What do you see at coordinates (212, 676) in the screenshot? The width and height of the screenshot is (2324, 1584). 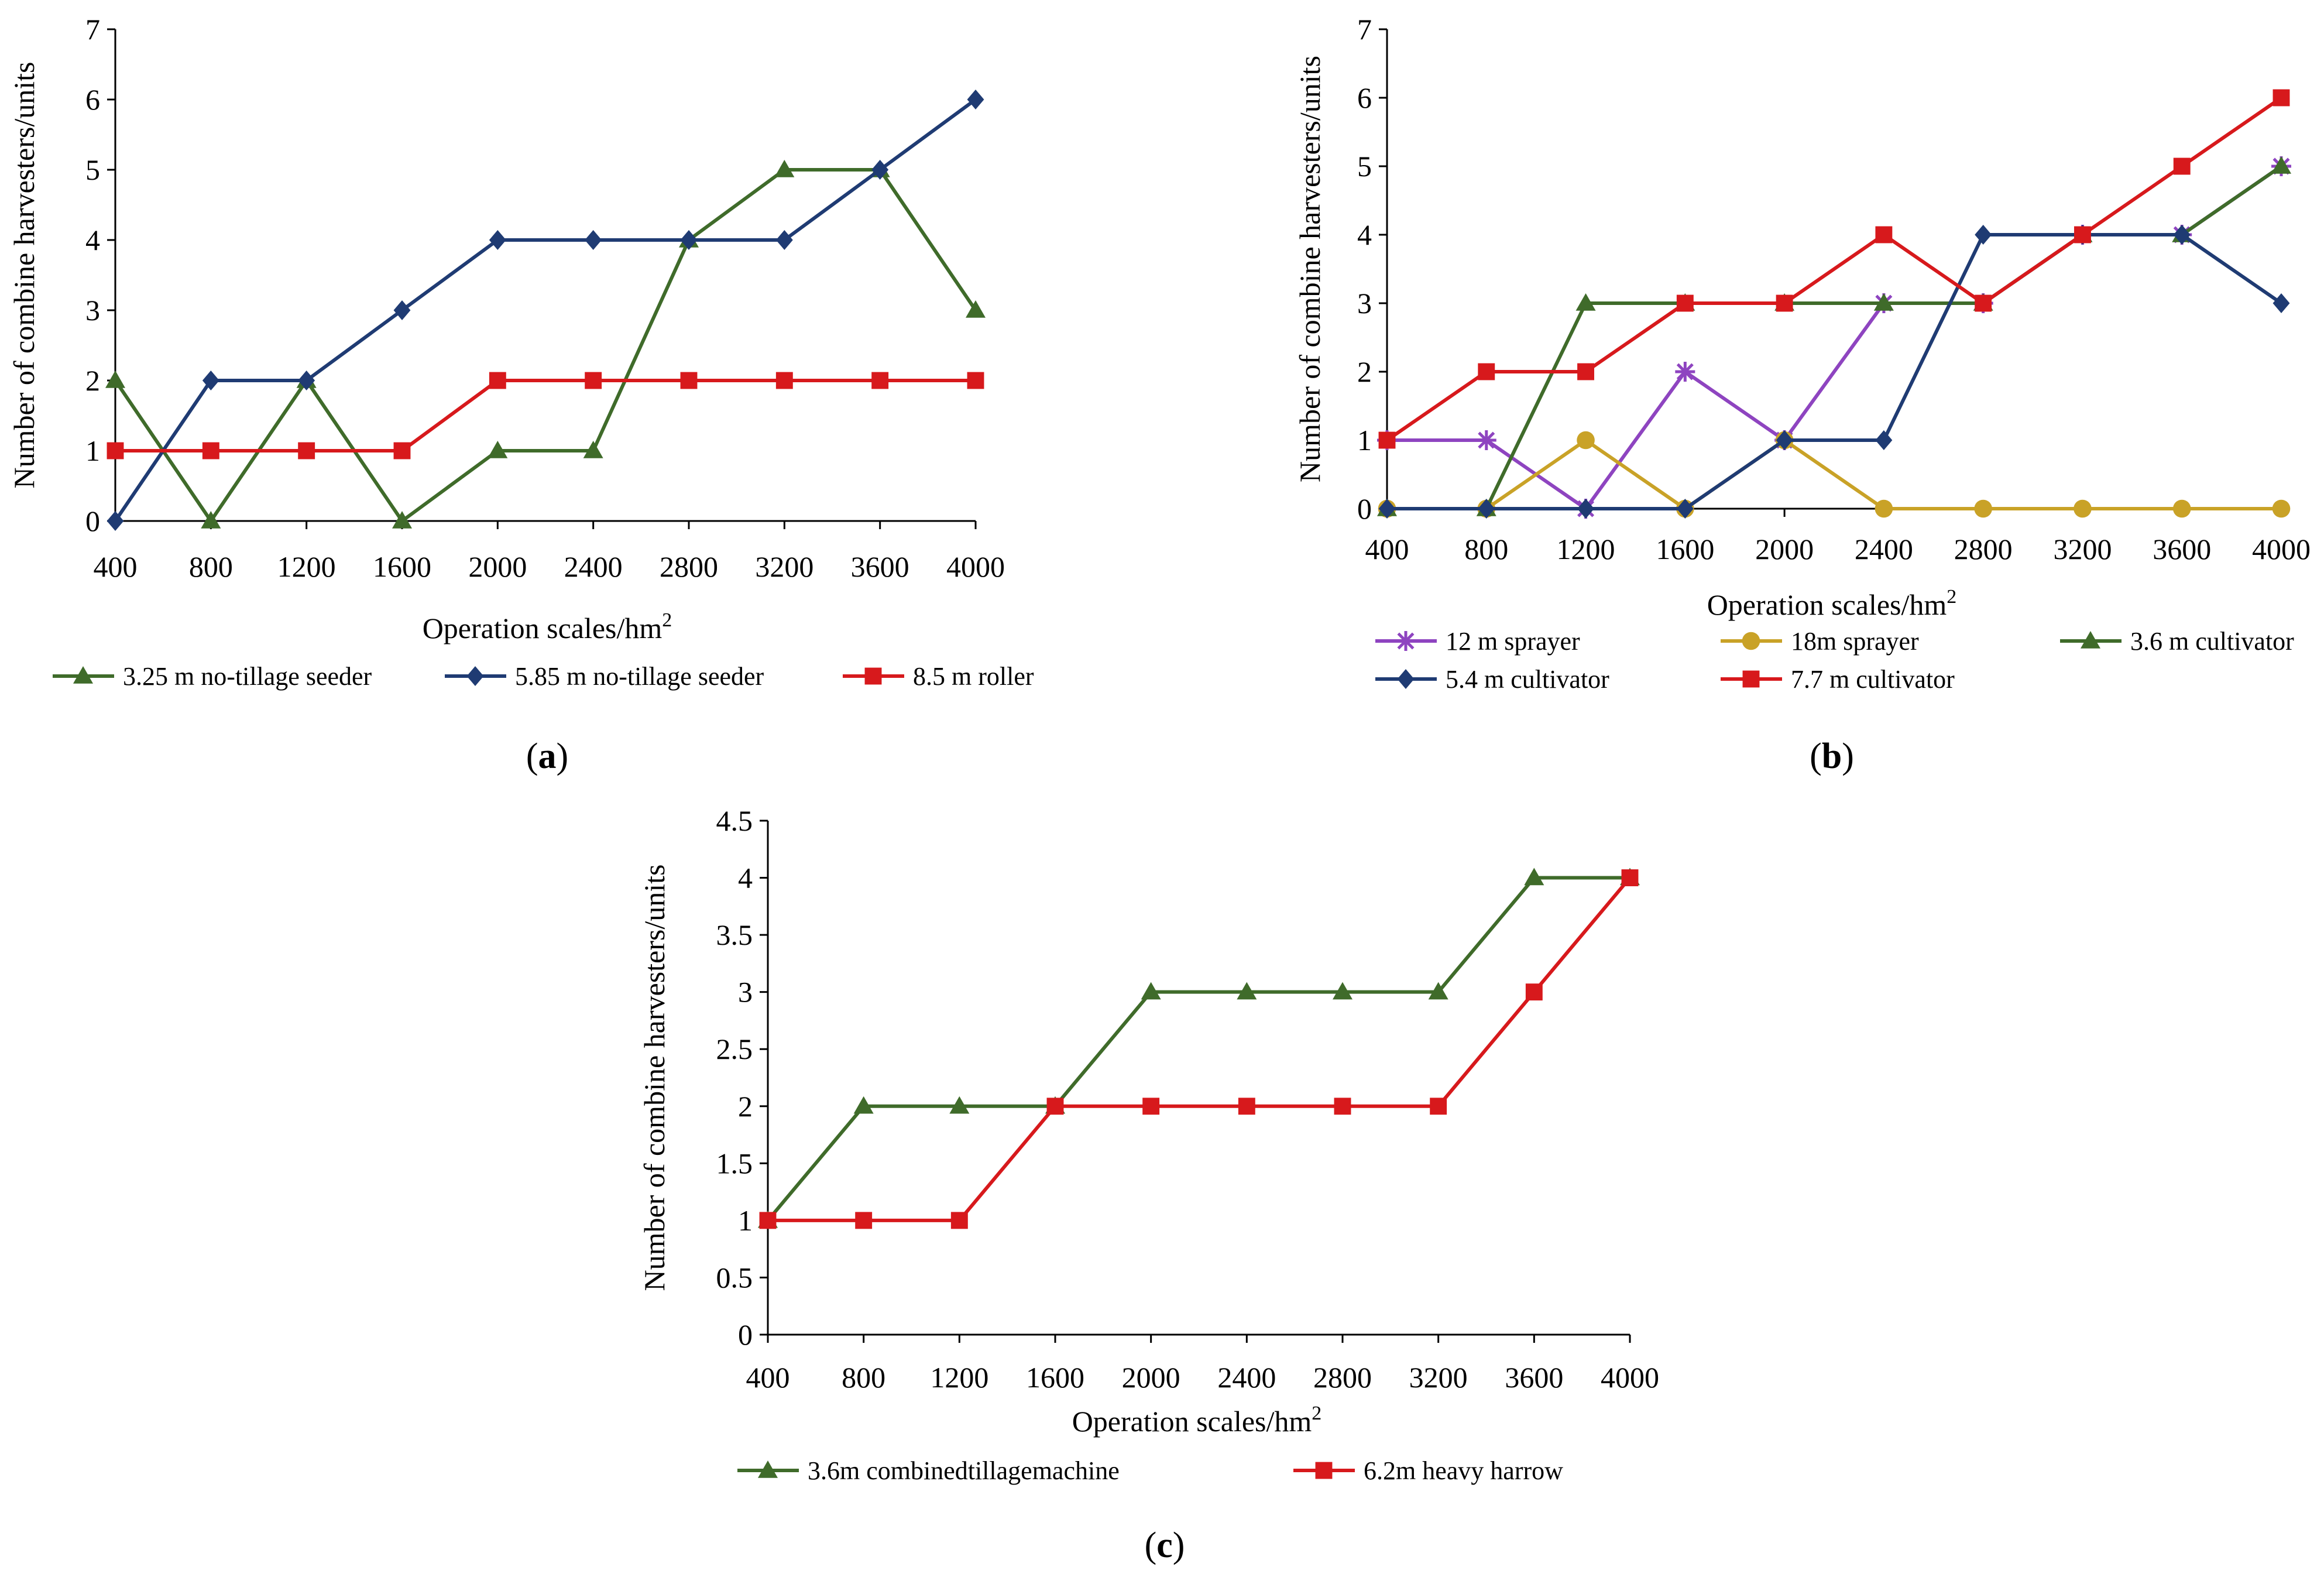 I see `legend-item: 3.25 m no-tillage seeder` at bounding box center [212, 676].